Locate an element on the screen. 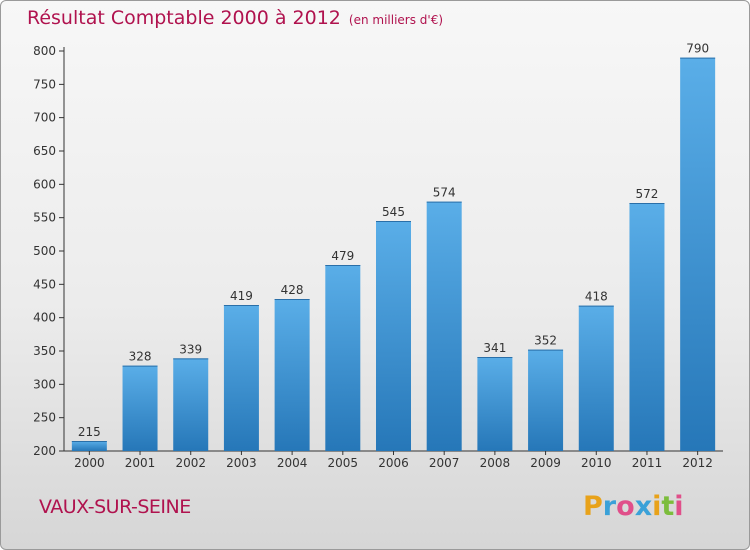 This screenshot has width=750, height=550. x-tick-label: 2005 is located at coordinates (343, 463).